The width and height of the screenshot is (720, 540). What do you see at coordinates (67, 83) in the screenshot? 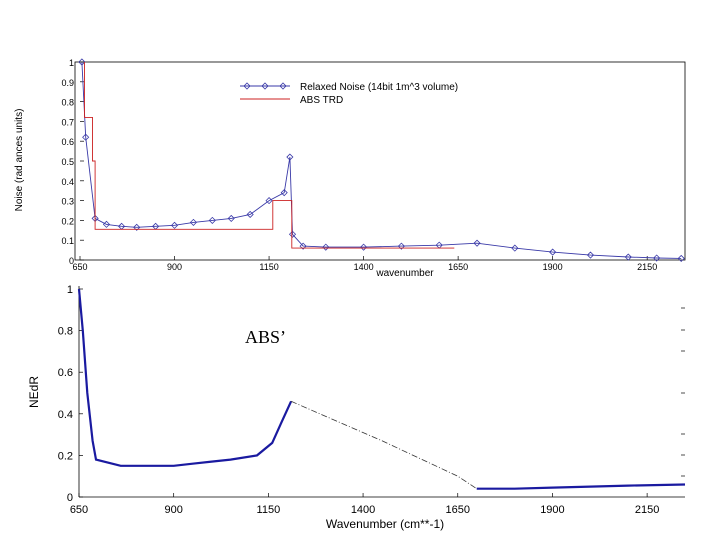
I see `top-y-tick-label: 0.9` at bounding box center [67, 83].